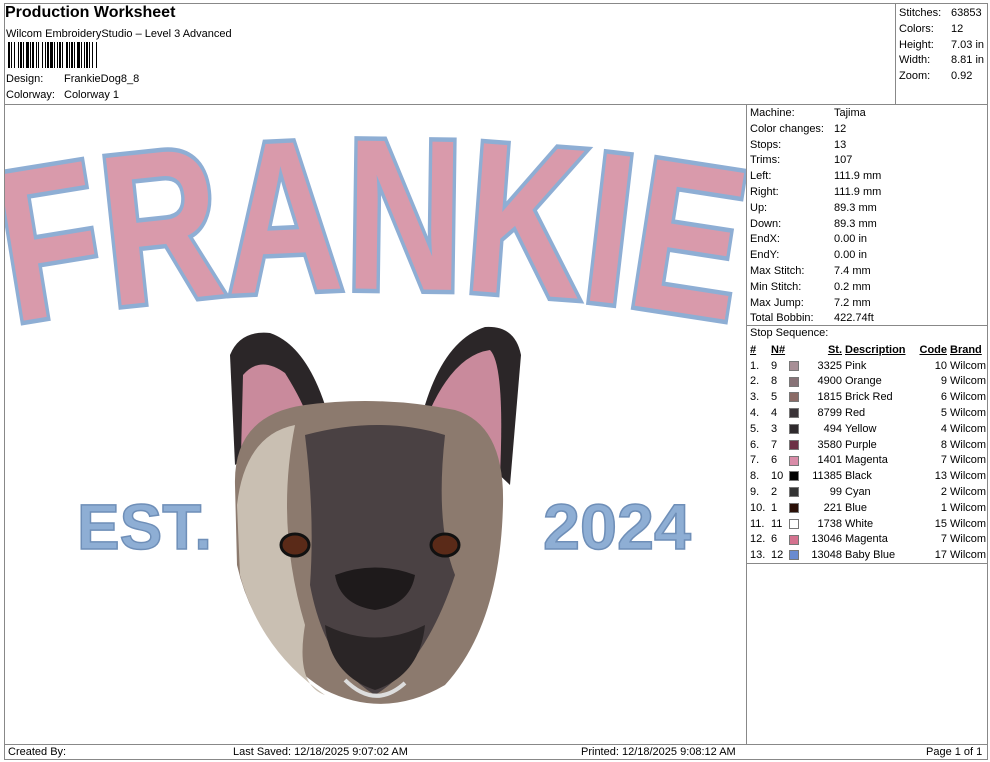 Image resolution: width=990 pixels, height=762 pixels. I want to click on stop-row: 13. 12 13048 Baby Blue 17 Wilcom, so click(868, 555).